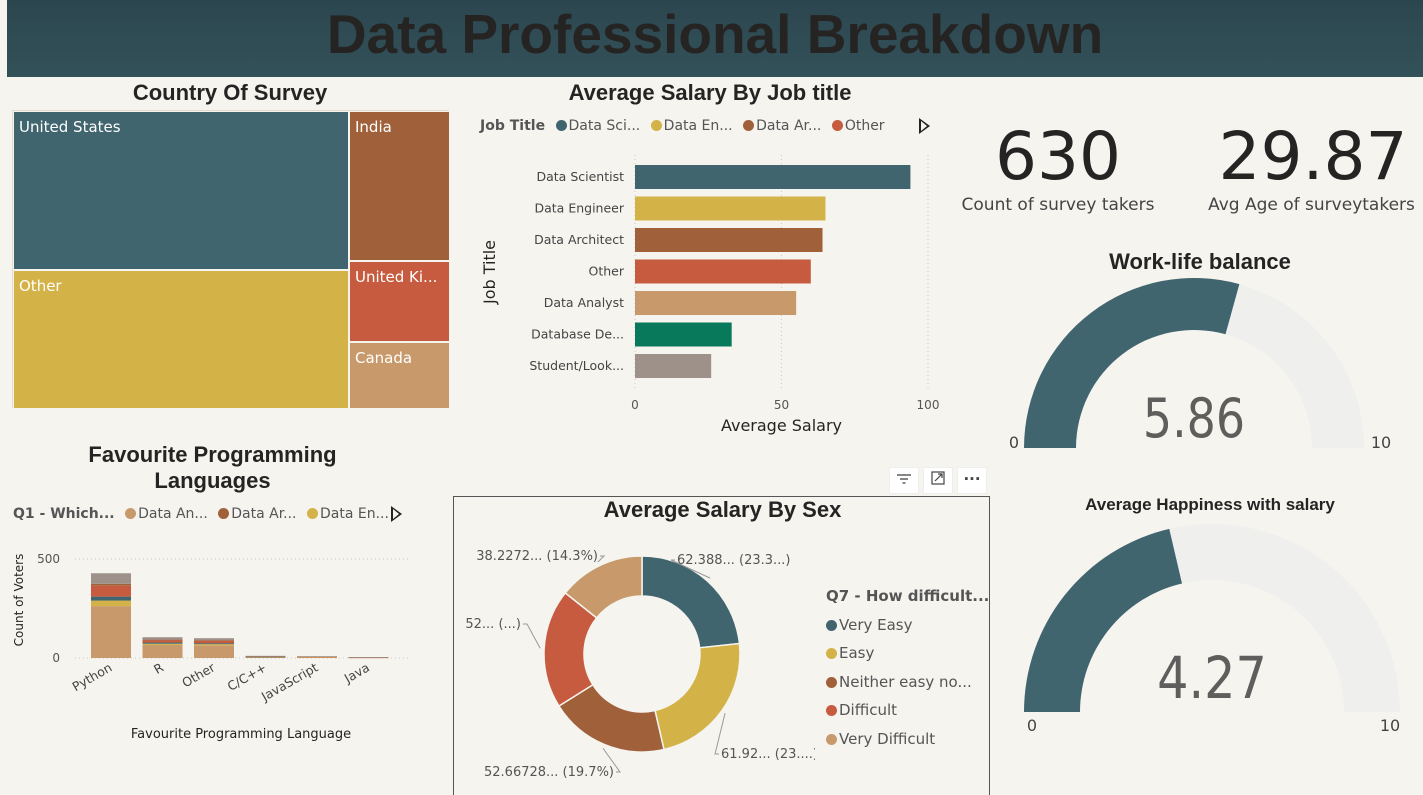 This screenshot has height=795, width=1423. Describe the element at coordinates (730, 208) in the screenshot. I see `bar-data-engineer` at that location.